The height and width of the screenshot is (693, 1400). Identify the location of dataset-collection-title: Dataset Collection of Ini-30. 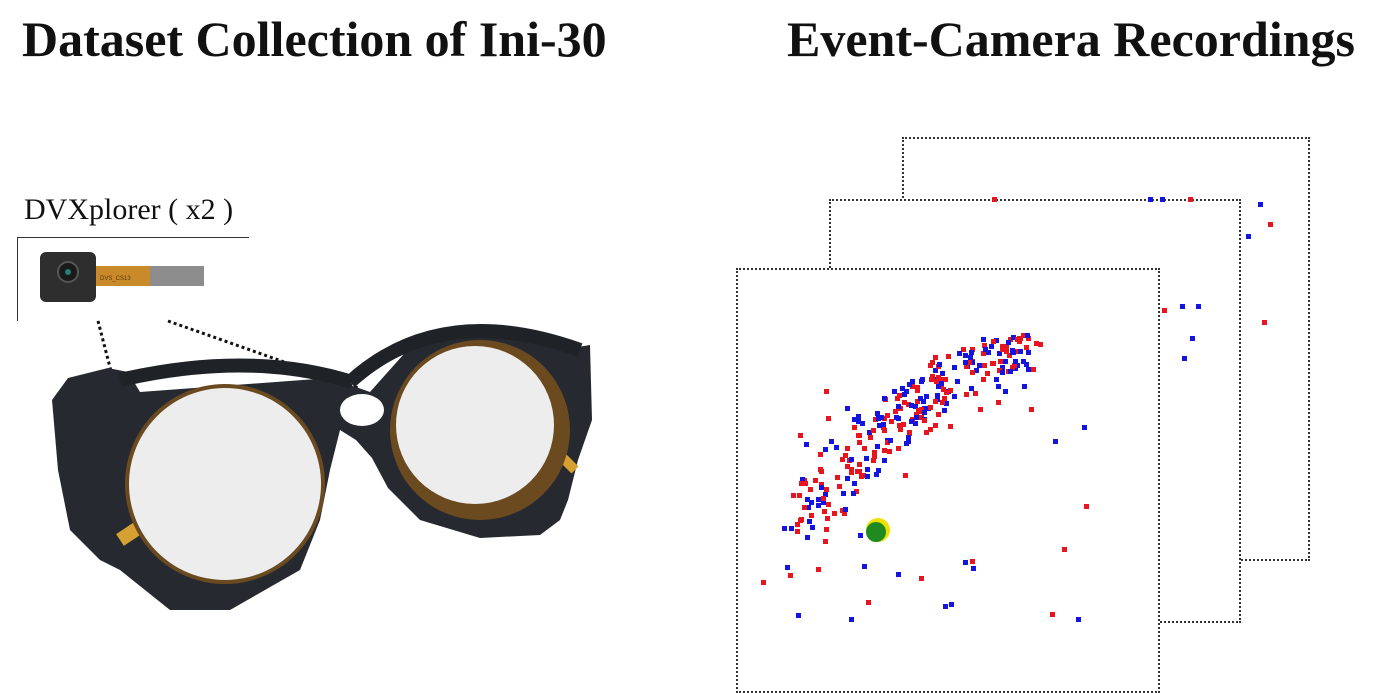
(314, 39).